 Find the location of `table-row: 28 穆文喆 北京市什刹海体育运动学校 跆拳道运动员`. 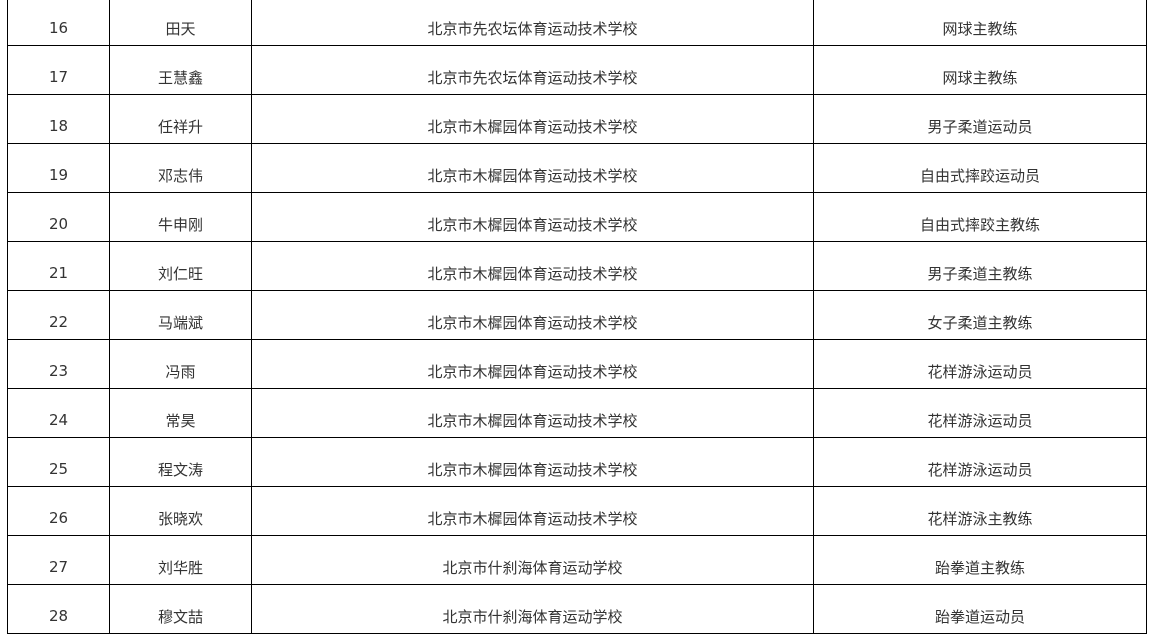

table-row: 28 穆文喆 北京市什刹海体育运动学校 跆拳道运动员 is located at coordinates (577, 609).